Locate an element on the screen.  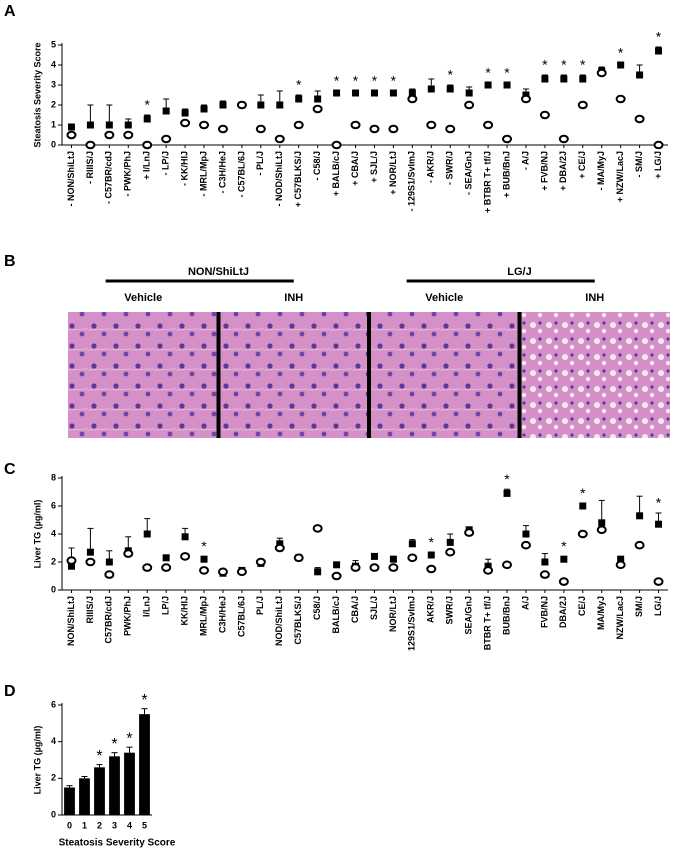
x-tick-label: + NZW/LacJ is located at coordinates (620, 176).